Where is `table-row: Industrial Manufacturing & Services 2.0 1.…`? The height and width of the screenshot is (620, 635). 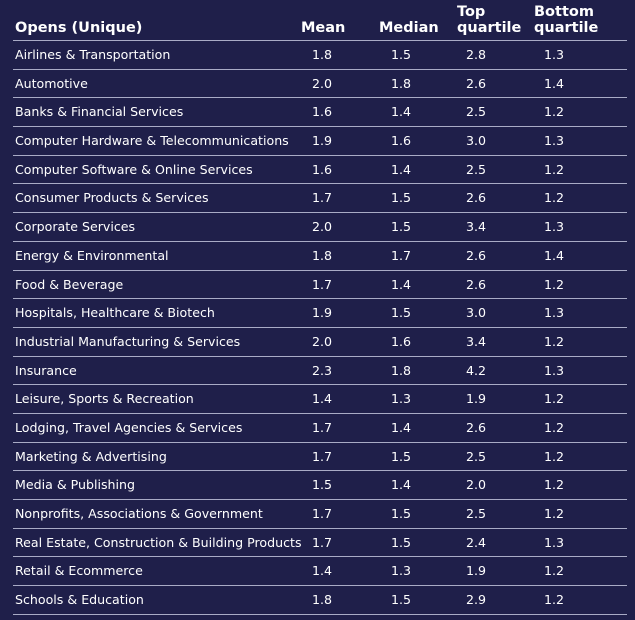
table-row: Industrial Manufacturing & Services 2.0 1.… is located at coordinates (320, 342).